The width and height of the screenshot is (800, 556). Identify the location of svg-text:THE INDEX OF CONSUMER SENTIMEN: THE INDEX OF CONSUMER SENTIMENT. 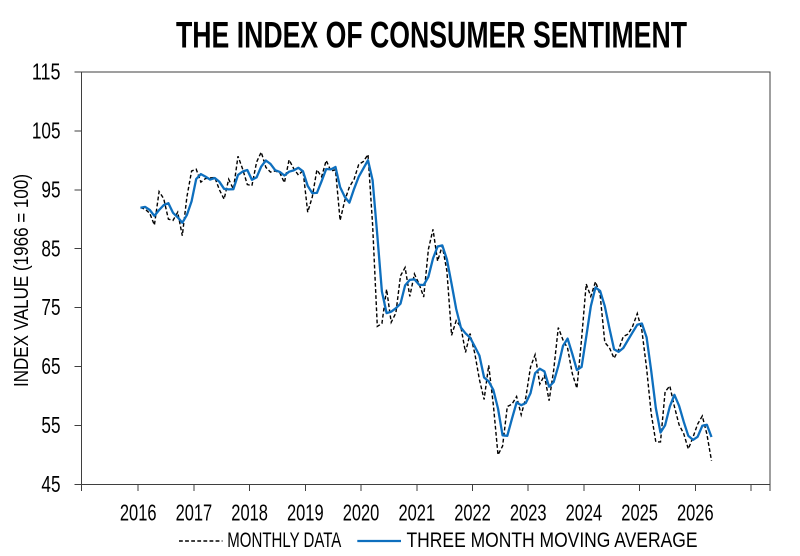
(431, 35).